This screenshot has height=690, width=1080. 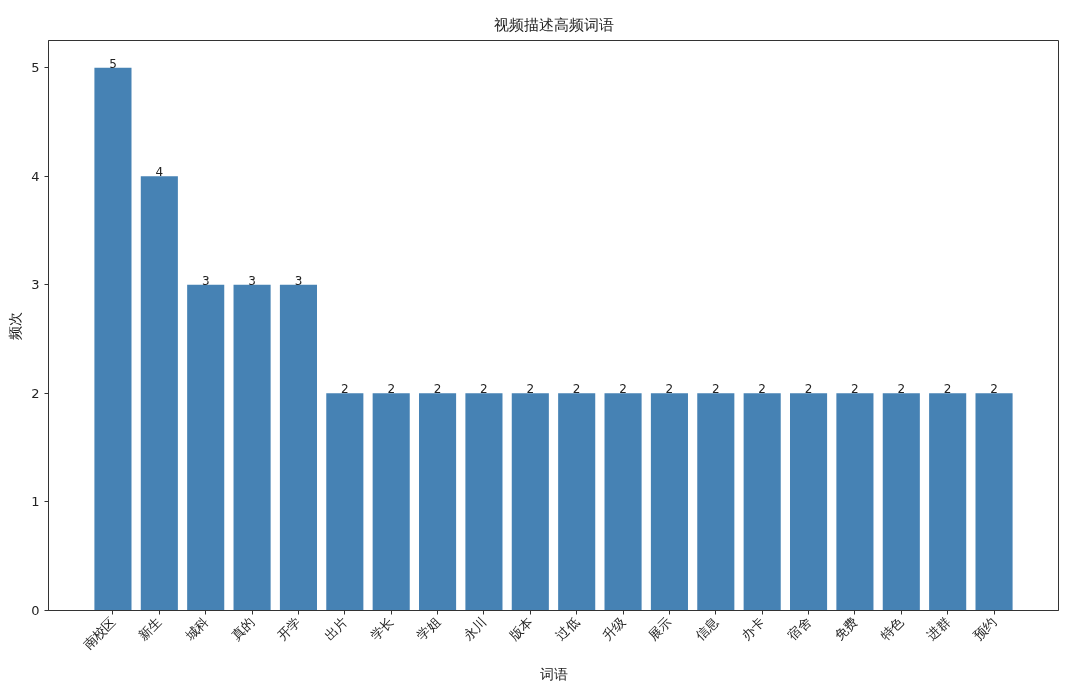 What do you see at coordinates (15, 325) in the screenshot?
I see `y-axis-title: 频次` at bounding box center [15, 325].